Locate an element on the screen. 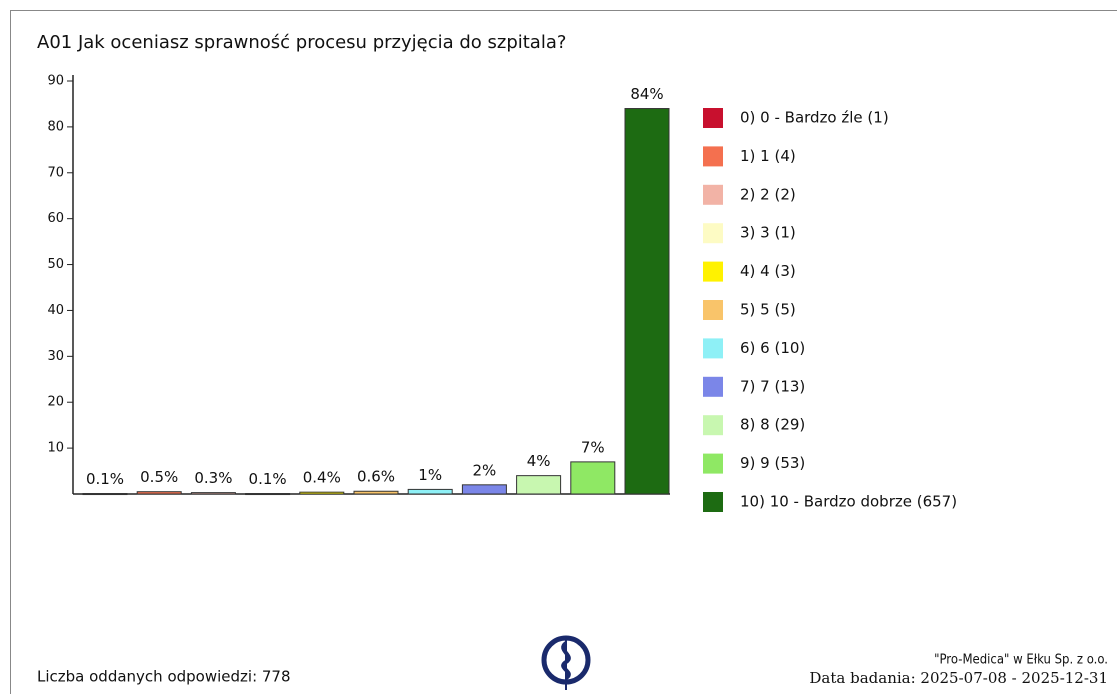 The image size is (1117, 694). value-label: 0.4% is located at coordinates (322, 478).